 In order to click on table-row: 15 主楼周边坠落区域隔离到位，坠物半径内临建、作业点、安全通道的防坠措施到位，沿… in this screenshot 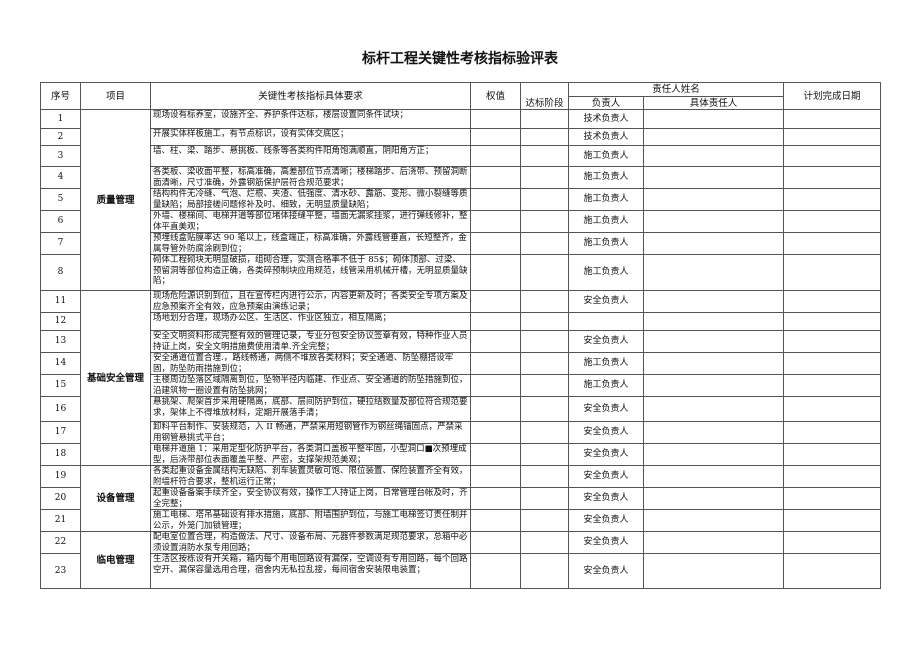, I will do `click(461, 385)`.